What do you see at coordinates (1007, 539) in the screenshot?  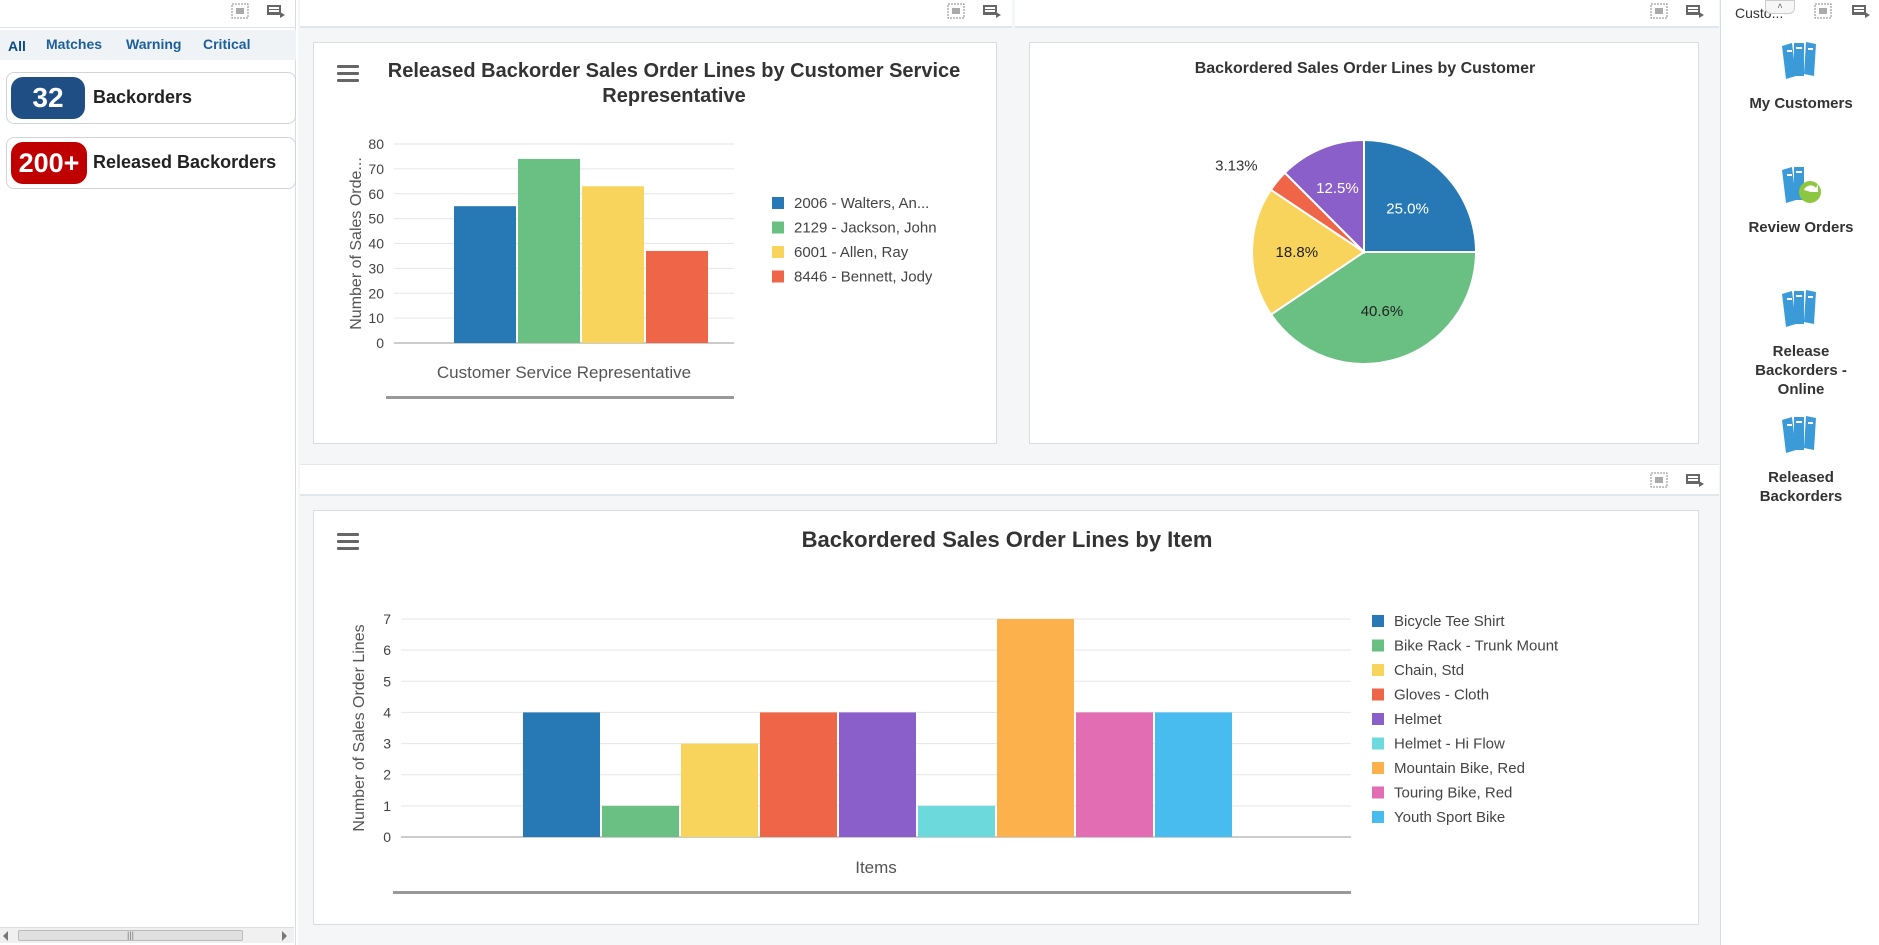 I see `chart-title: Backordered Sales Order Lines by Item` at bounding box center [1007, 539].